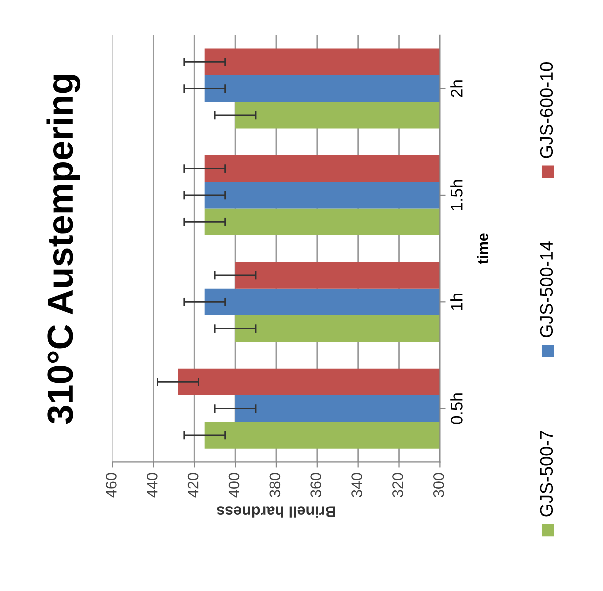  Describe the element at coordinates (482, 249) in the screenshot. I see `y-axis-title: time` at that location.